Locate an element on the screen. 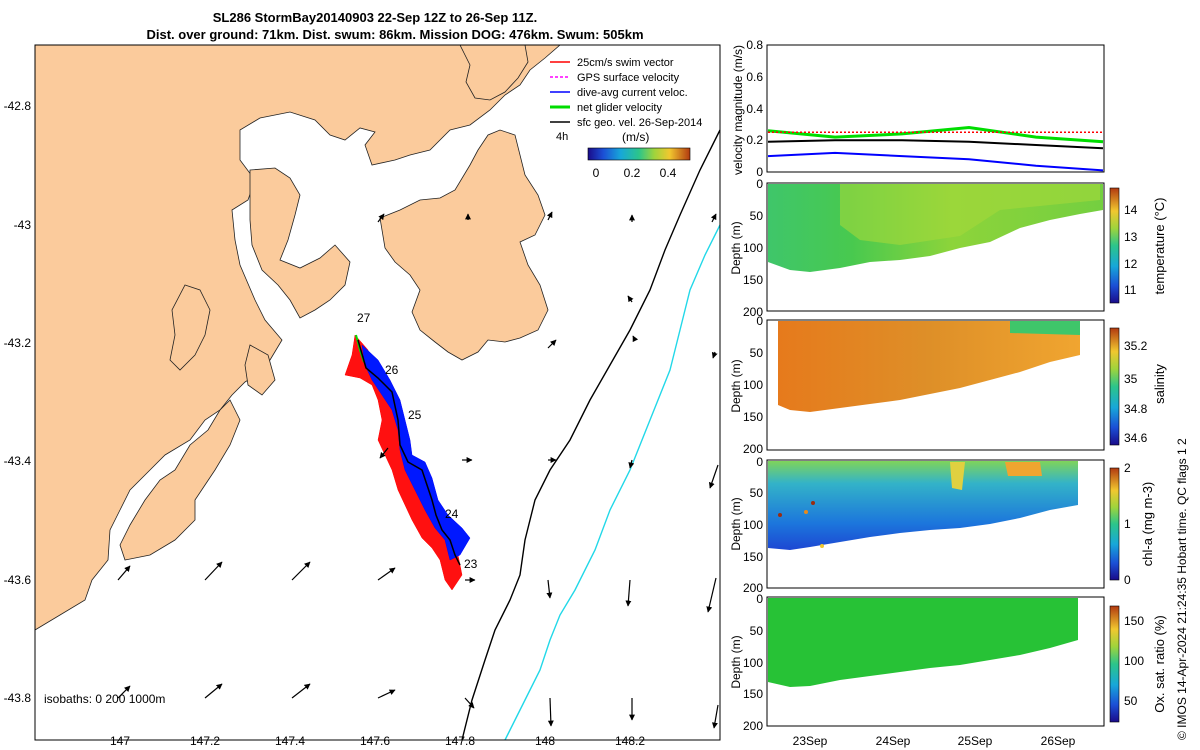 Image resolution: width=1200 pixels, height=750 pixels. land-bay-peninsula is located at coordinates (180, 480).